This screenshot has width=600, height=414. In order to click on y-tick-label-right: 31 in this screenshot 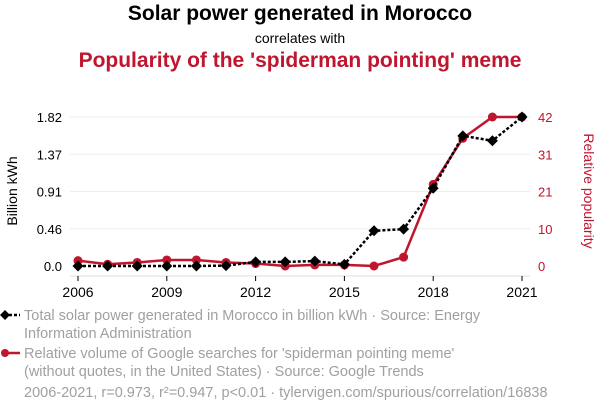, I will do `click(545, 154)`.